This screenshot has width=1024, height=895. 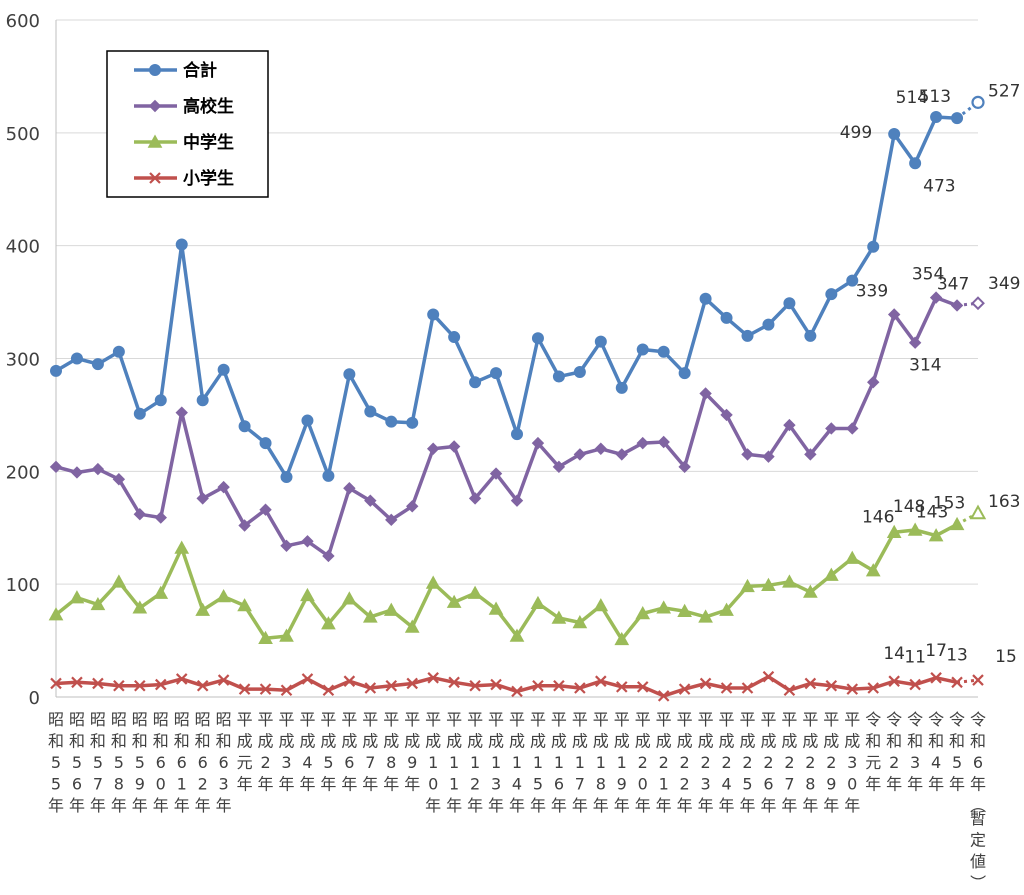 I want to click on x-tick-char: 2, so click(x=747, y=762).